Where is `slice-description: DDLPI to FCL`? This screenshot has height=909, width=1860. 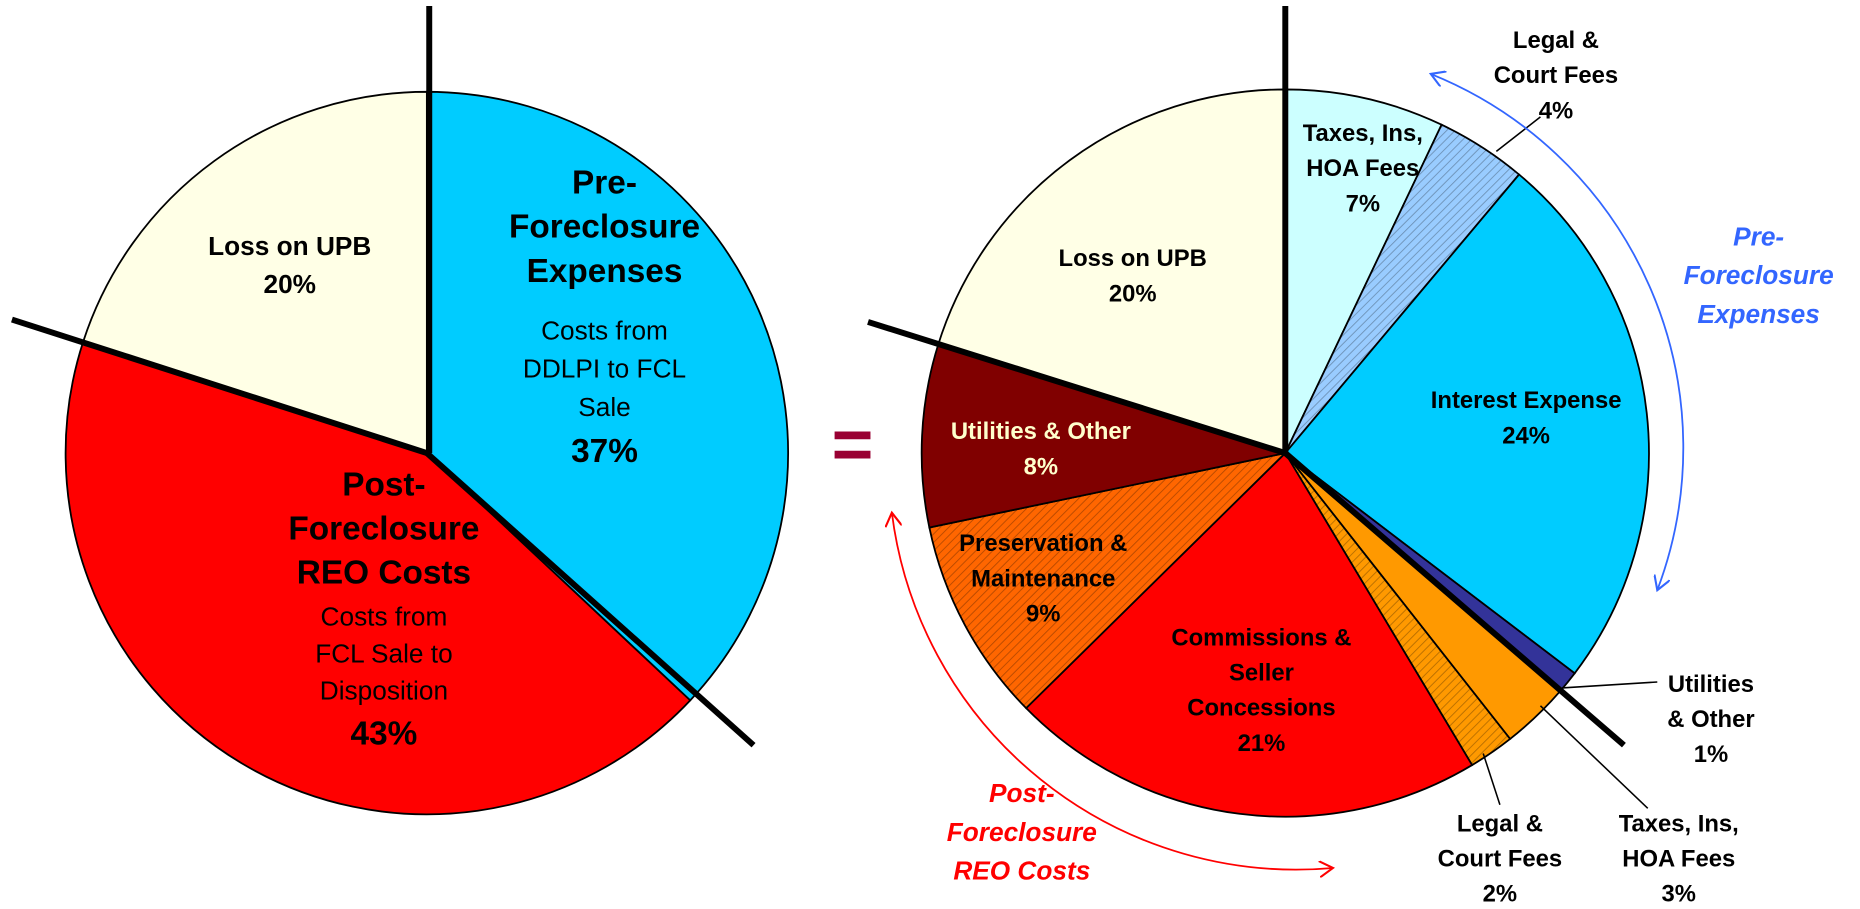
slice-description: DDLPI to FCL is located at coordinates (604, 369).